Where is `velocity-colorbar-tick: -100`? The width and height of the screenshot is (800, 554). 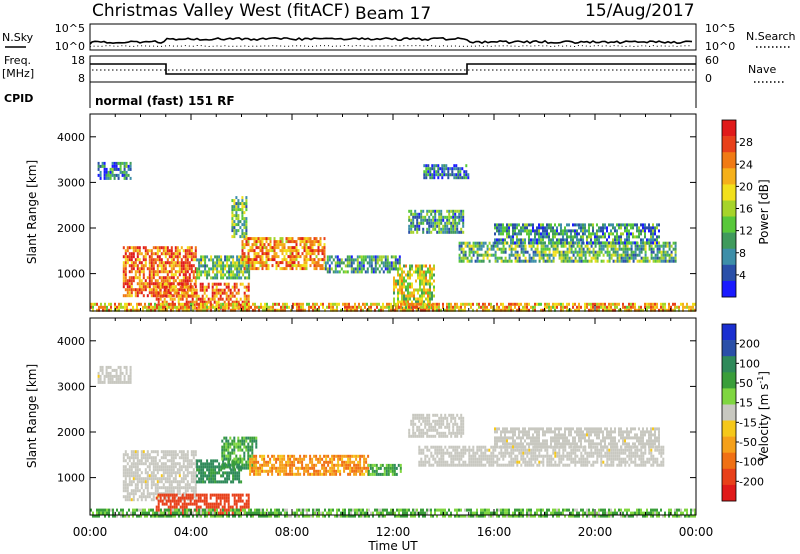
velocity-colorbar-tick: -100 is located at coordinates (751, 462).